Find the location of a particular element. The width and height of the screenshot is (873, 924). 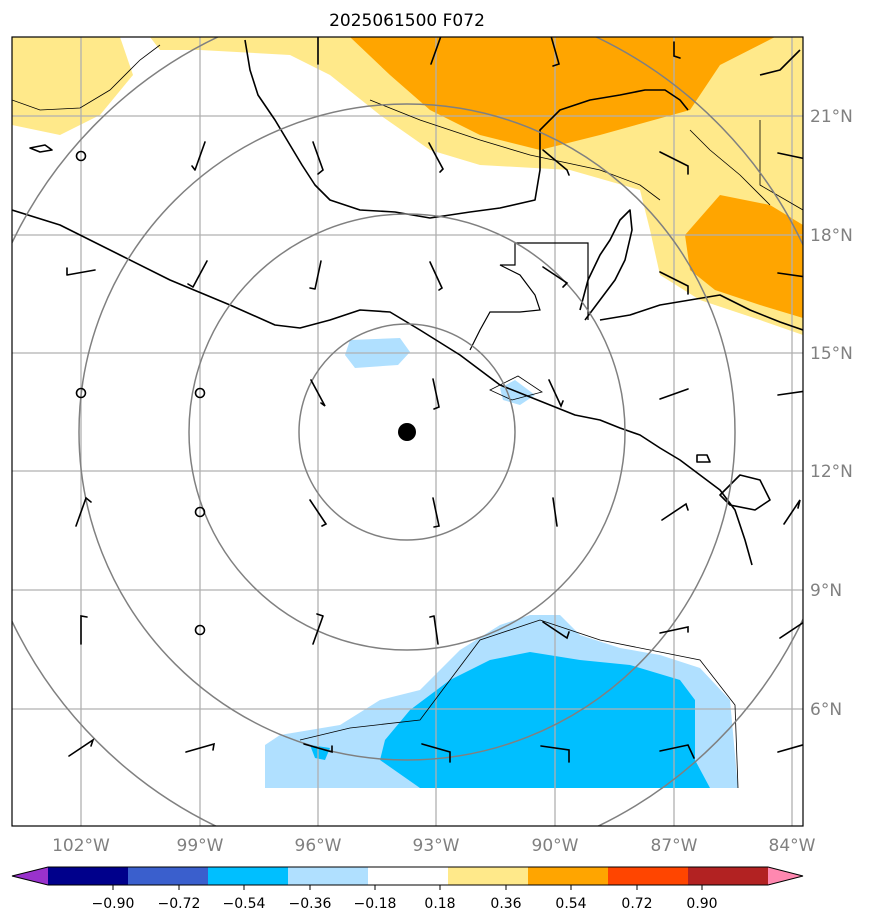

colorbar-tick-label: −0.54 is located at coordinates (244, 904).